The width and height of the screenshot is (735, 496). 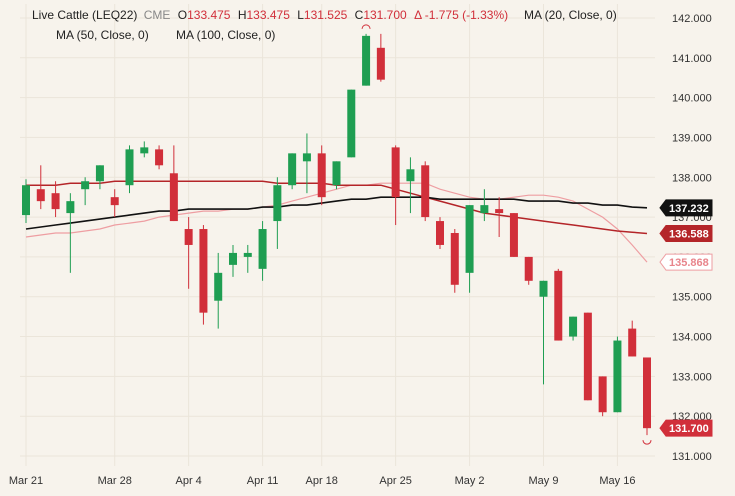 What do you see at coordinates (157, 15) in the screenshot?
I see `exchange-name: CME` at bounding box center [157, 15].